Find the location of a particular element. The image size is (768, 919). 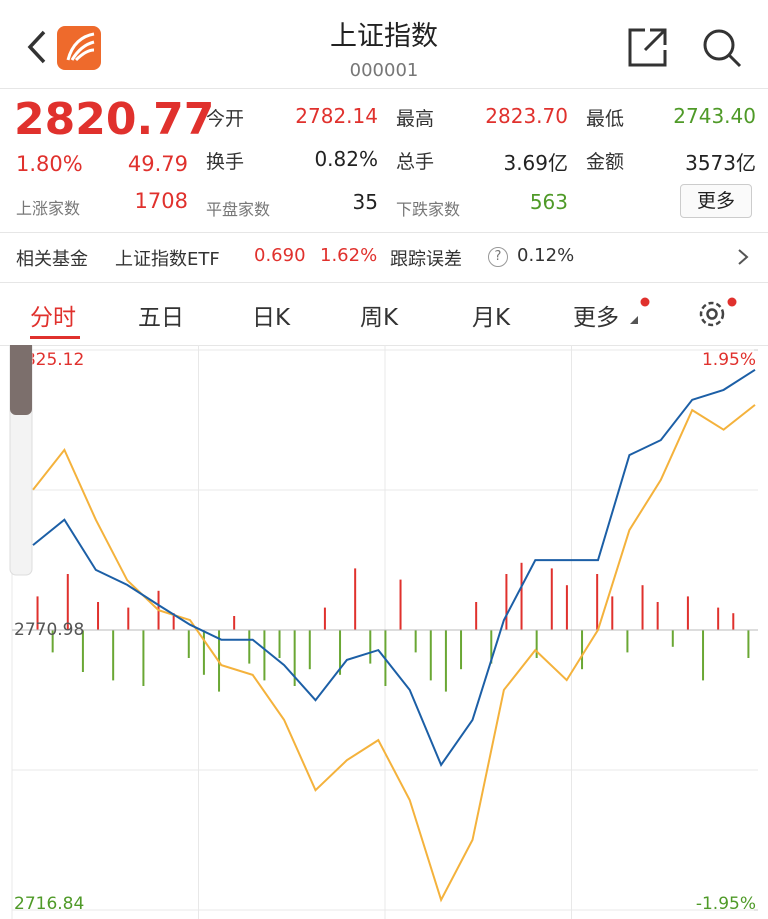

title: 上证指数 is located at coordinates (384, 36).